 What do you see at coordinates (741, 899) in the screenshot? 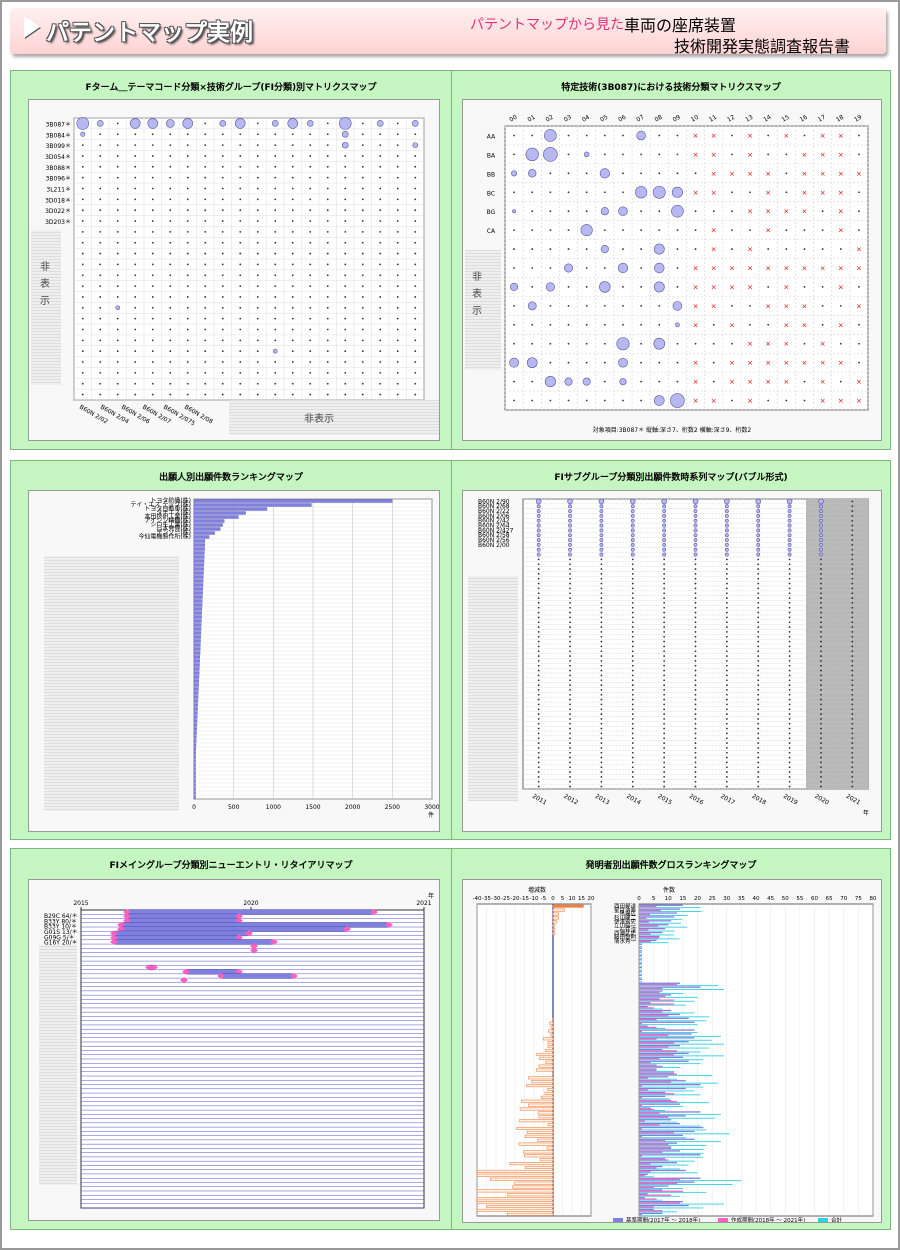
I see `axis-tick: 35` at bounding box center [741, 899].